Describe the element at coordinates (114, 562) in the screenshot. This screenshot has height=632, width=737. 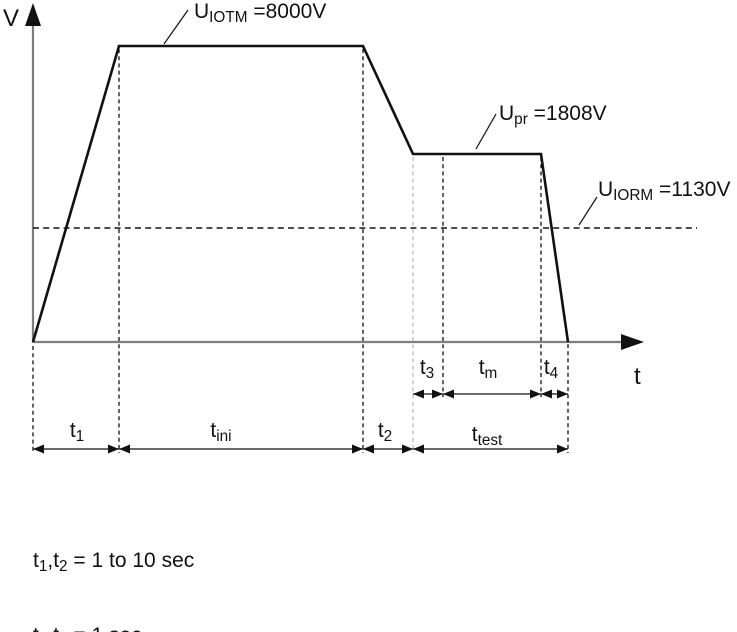
I see `legend-line-t1-t2: t1,t2 = 1 to 10 sec` at that location.